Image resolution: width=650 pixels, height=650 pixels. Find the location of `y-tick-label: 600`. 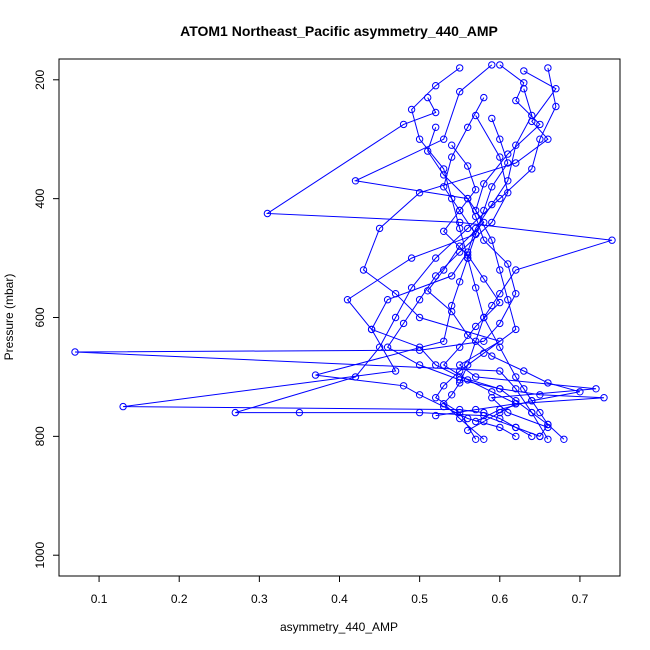

y-tick-label: 600 is located at coordinates (40, 317).